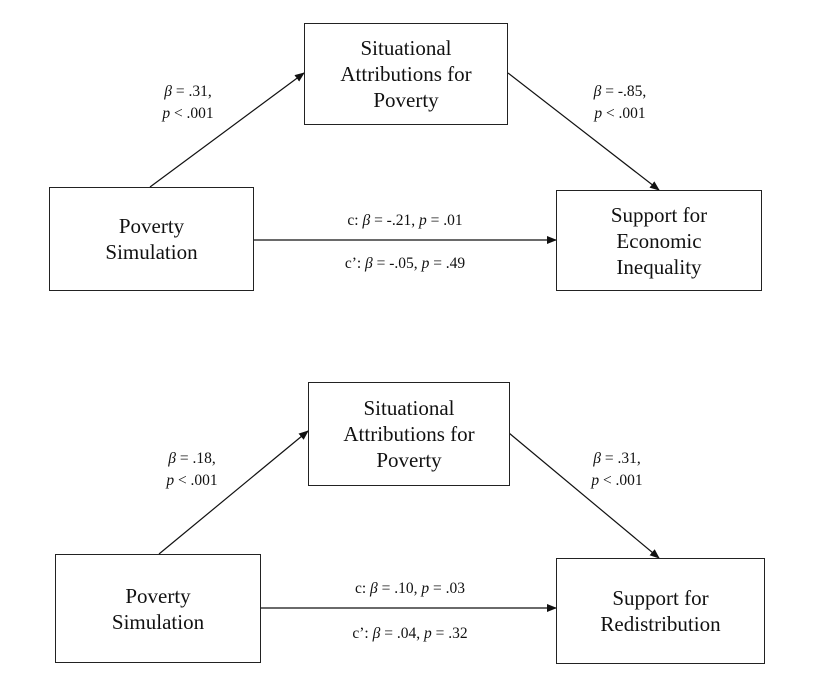 Image resolution: width=822 pixels, height=691 pixels. Describe the element at coordinates (617, 469) in the screenshot. I see `path-b-label: β = .31, p < .001` at that location.